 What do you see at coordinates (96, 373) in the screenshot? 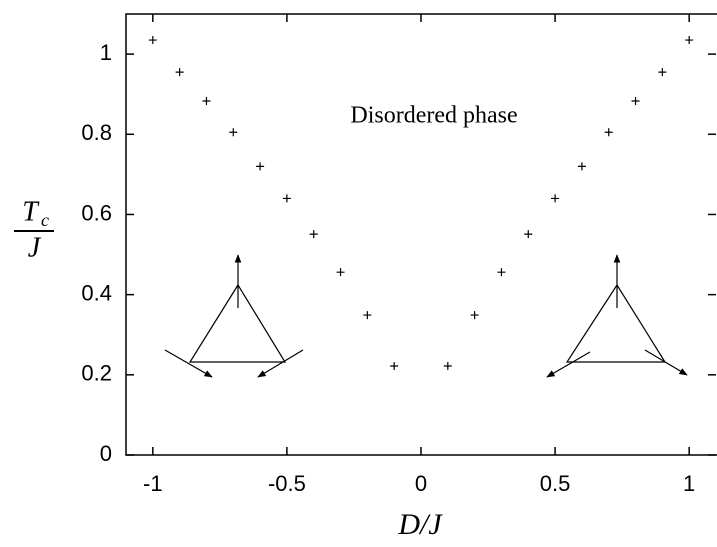
I see `y-tick-label: 0.2` at bounding box center [96, 373].